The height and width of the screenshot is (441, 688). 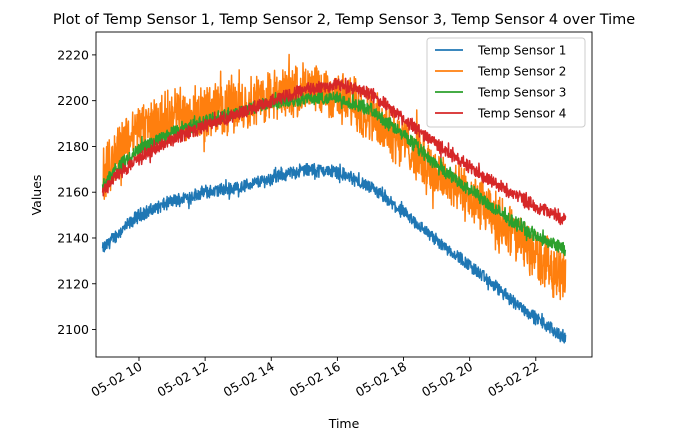 I want to click on x-axis-label: Time, so click(x=344, y=423).